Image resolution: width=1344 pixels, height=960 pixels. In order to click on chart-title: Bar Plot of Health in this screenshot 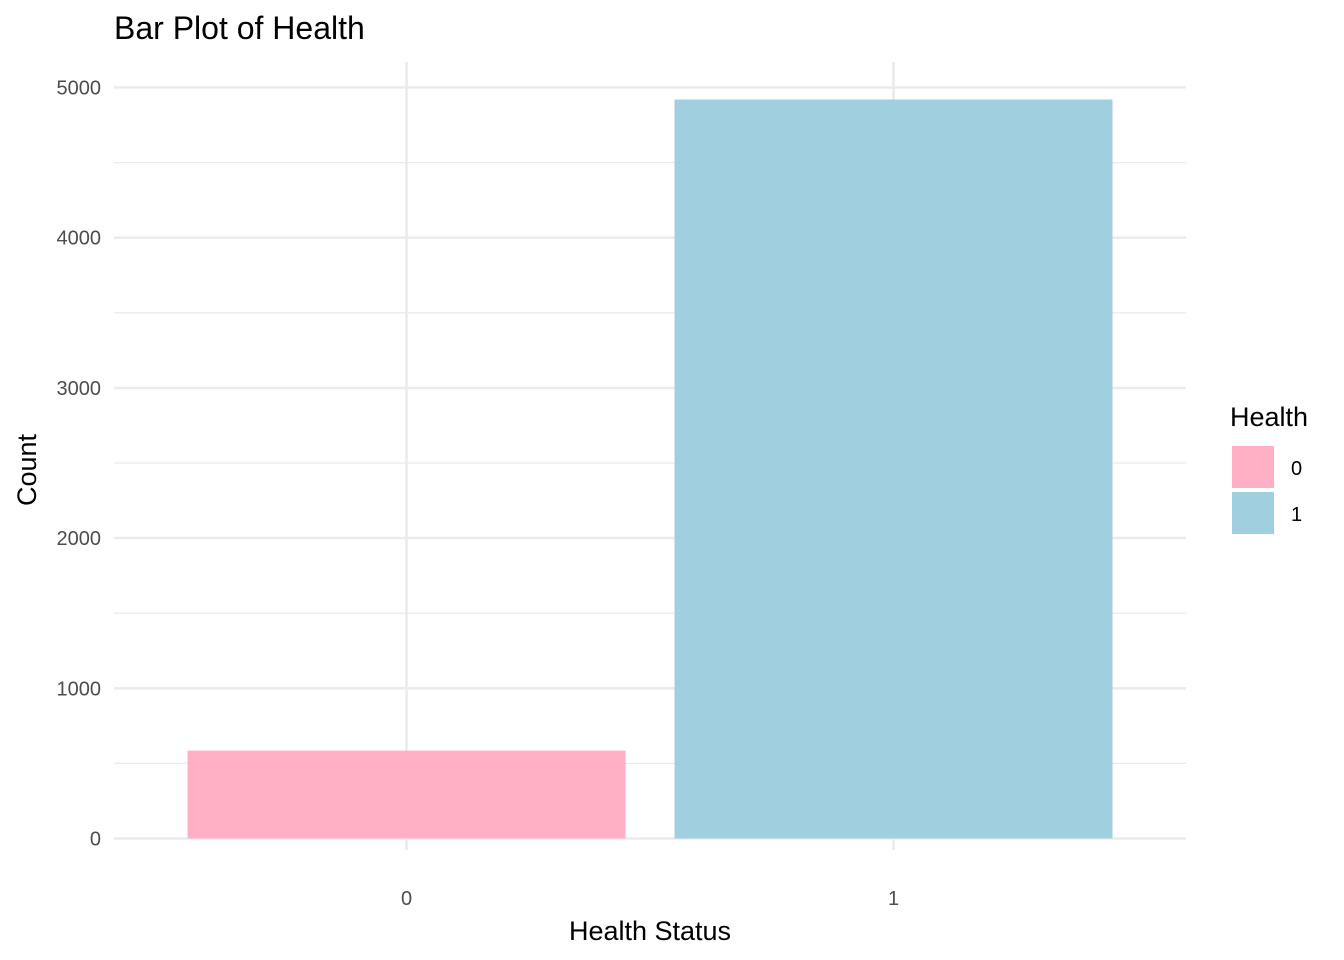, I will do `click(239, 28)`.